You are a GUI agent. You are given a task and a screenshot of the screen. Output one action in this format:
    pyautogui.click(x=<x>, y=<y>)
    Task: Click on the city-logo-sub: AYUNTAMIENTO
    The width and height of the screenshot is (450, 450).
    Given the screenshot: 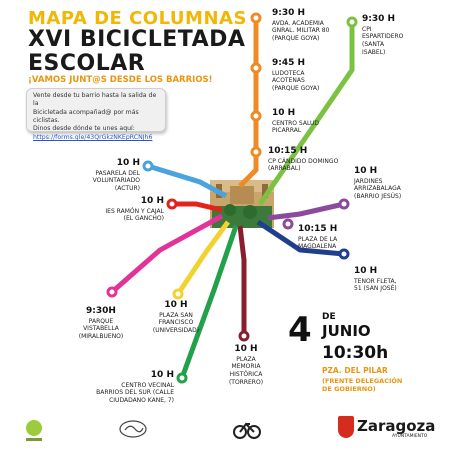 What is the action you would take?
    pyautogui.click(x=410, y=436)
    